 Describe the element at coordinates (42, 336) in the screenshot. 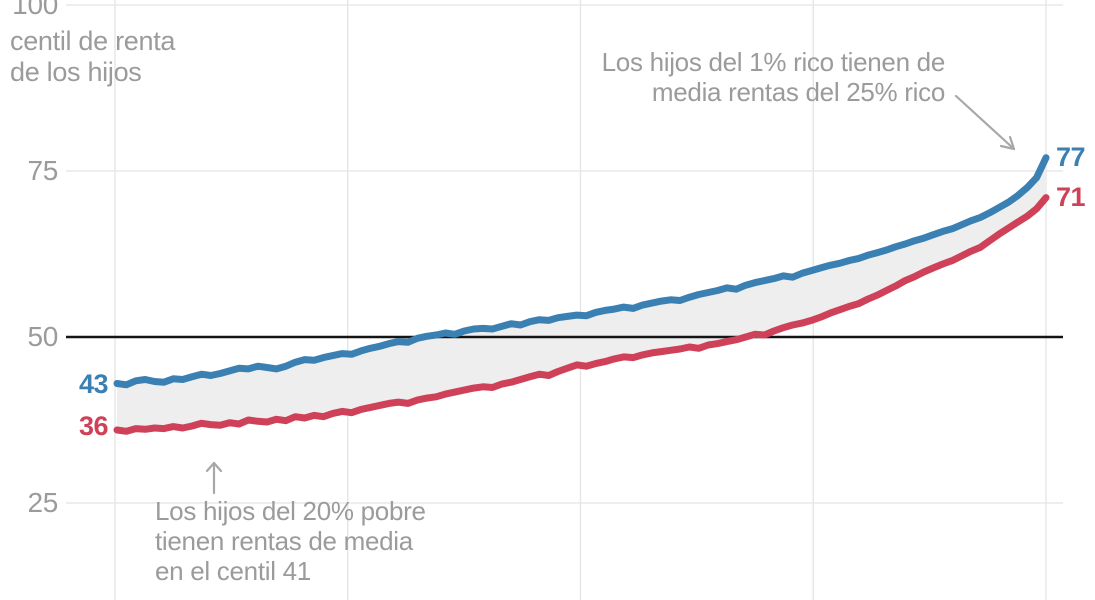

I see `y-tick-50: 50` at that location.